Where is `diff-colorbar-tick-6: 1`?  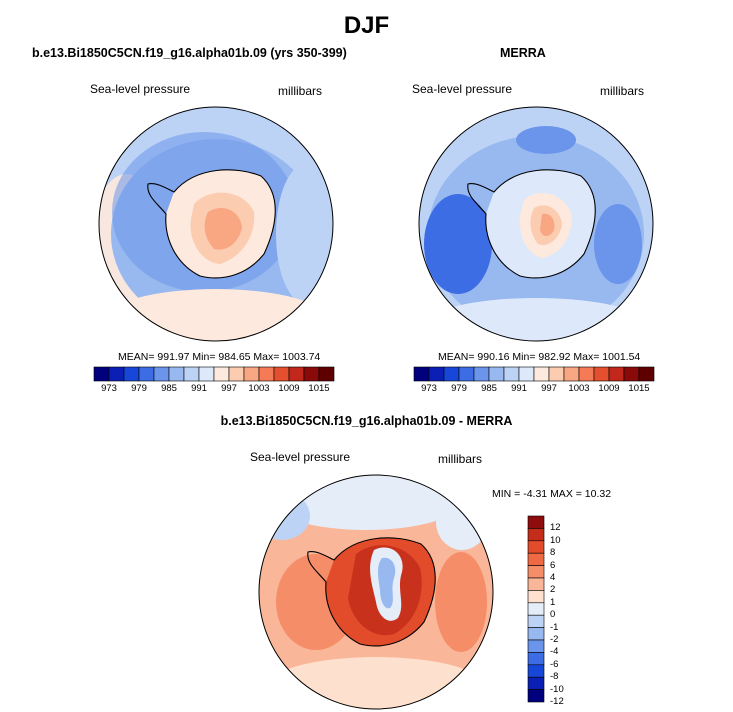 diff-colorbar-tick-6: 1 is located at coordinates (553, 602).